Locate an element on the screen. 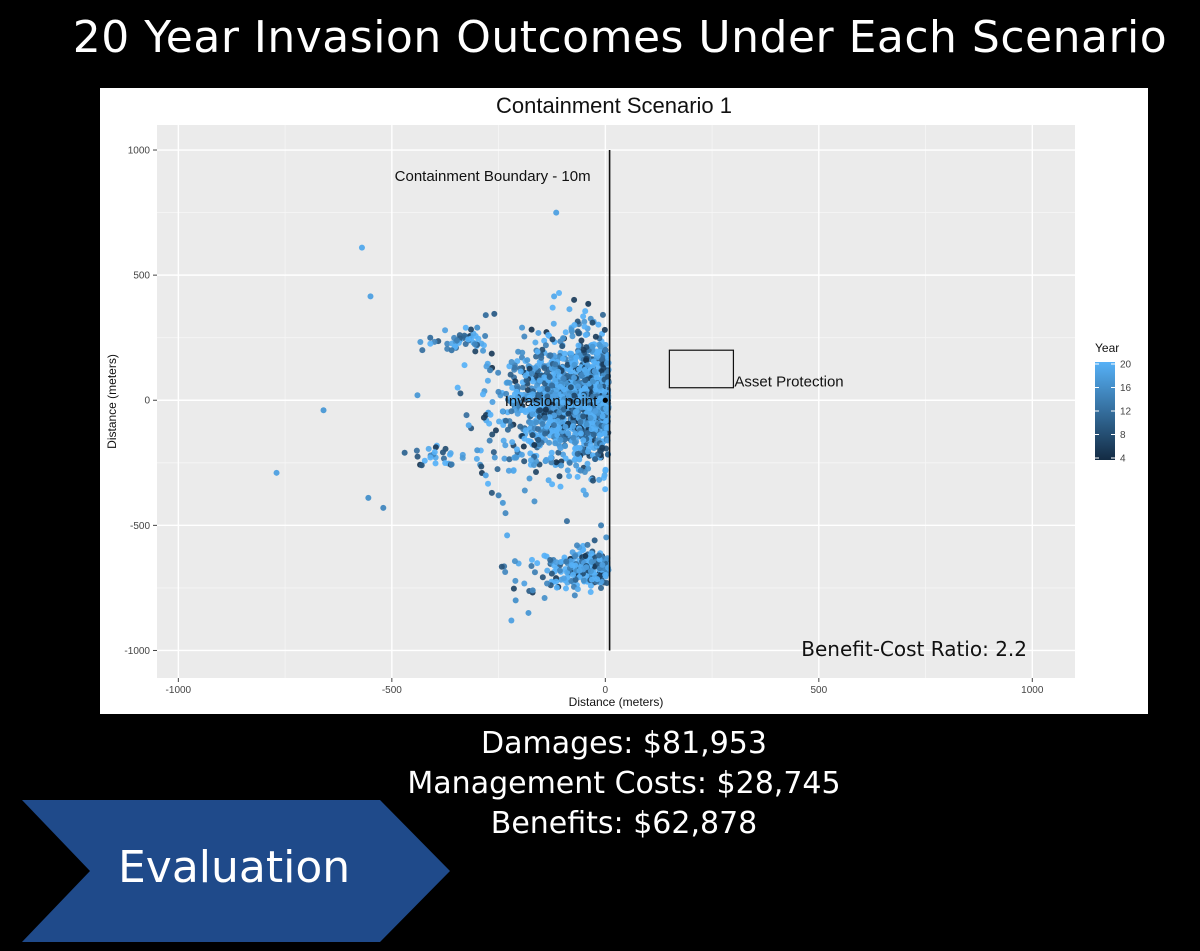 The image size is (1200, 951). y-axis-label: Distance (meters) is located at coordinates (112, 401).